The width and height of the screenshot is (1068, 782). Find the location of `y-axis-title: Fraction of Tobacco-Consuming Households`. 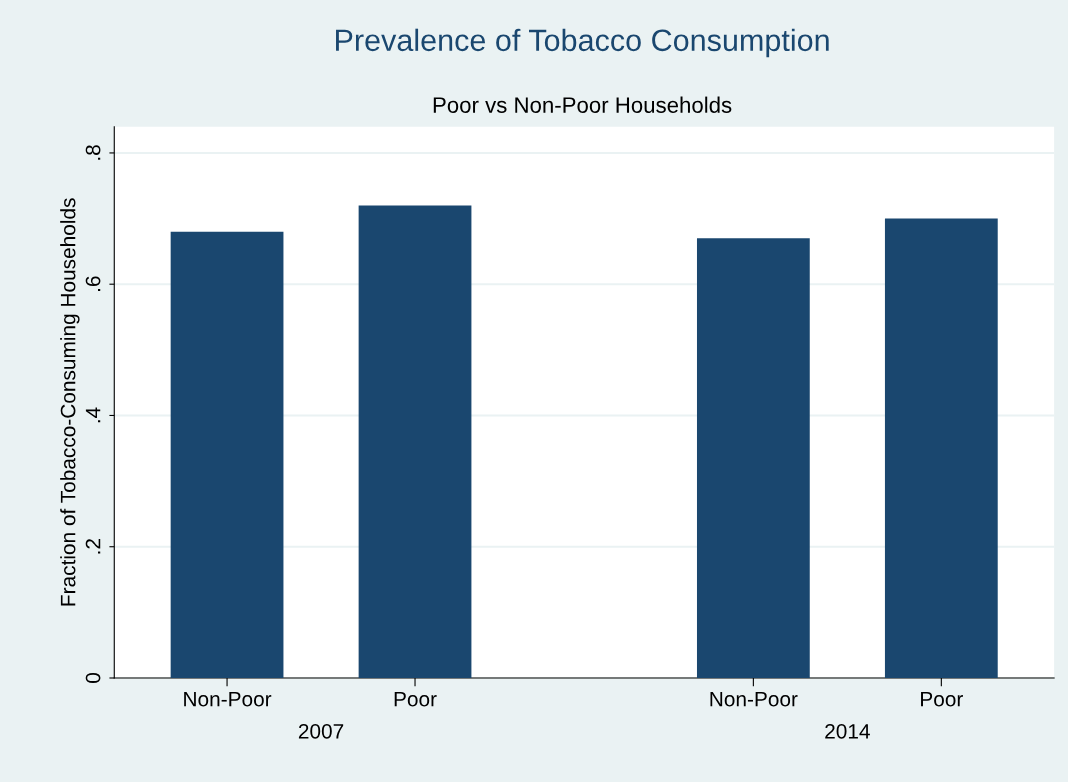

y-axis-title: Fraction of Tobacco-Consuming Households is located at coordinates (70, 402).